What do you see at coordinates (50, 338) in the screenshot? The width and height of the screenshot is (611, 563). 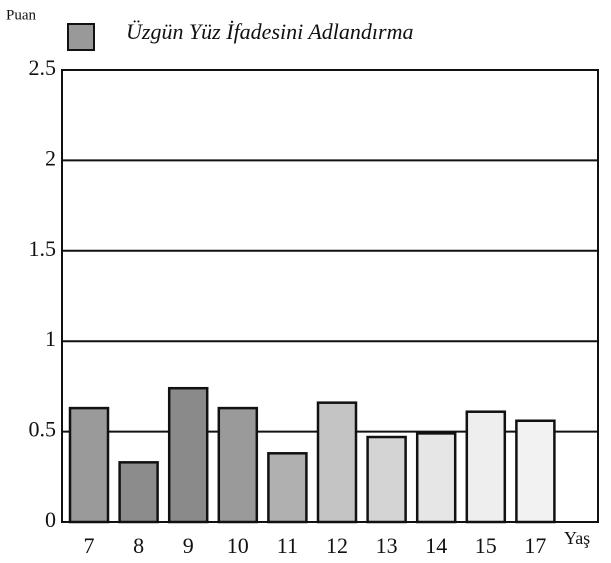 I see `y-tick-label: 1` at bounding box center [50, 338].